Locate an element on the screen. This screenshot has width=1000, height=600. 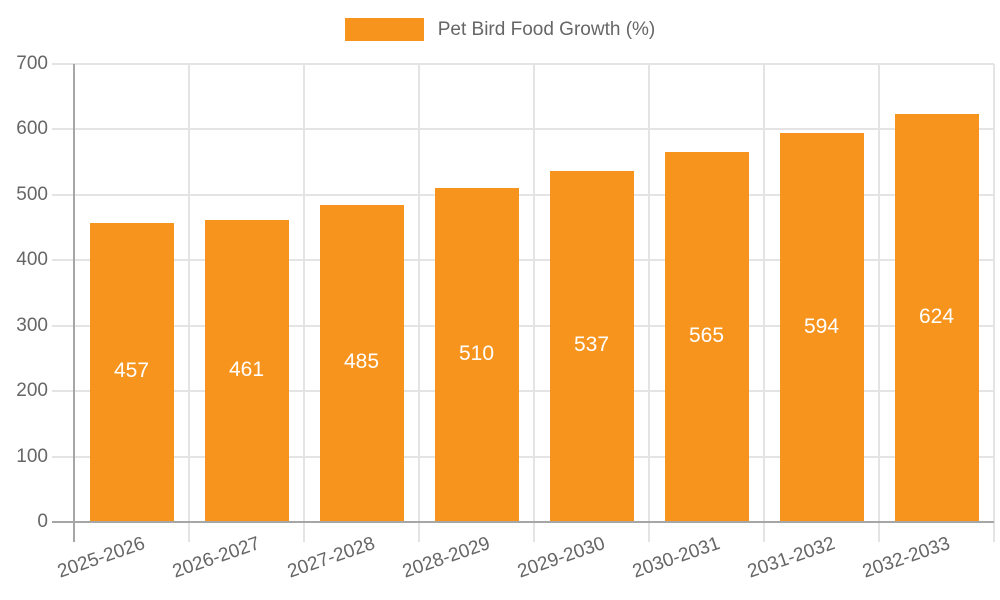
bar-value-label: 565 is located at coordinates (706, 336).